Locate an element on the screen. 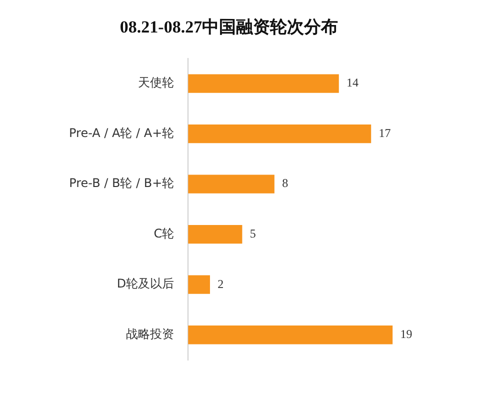 The image size is (493, 395). chart-title: 08.21-08.27中国融资轮次分布 is located at coordinates (229, 27).